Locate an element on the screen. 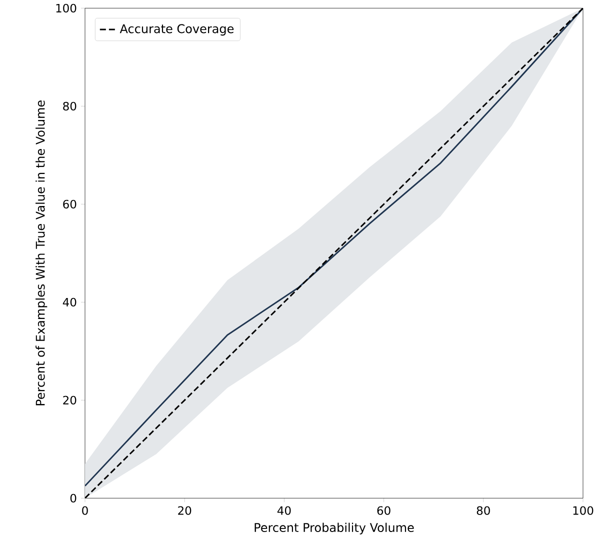  legend-label: Accurate Coverage is located at coordinates (177, 30).